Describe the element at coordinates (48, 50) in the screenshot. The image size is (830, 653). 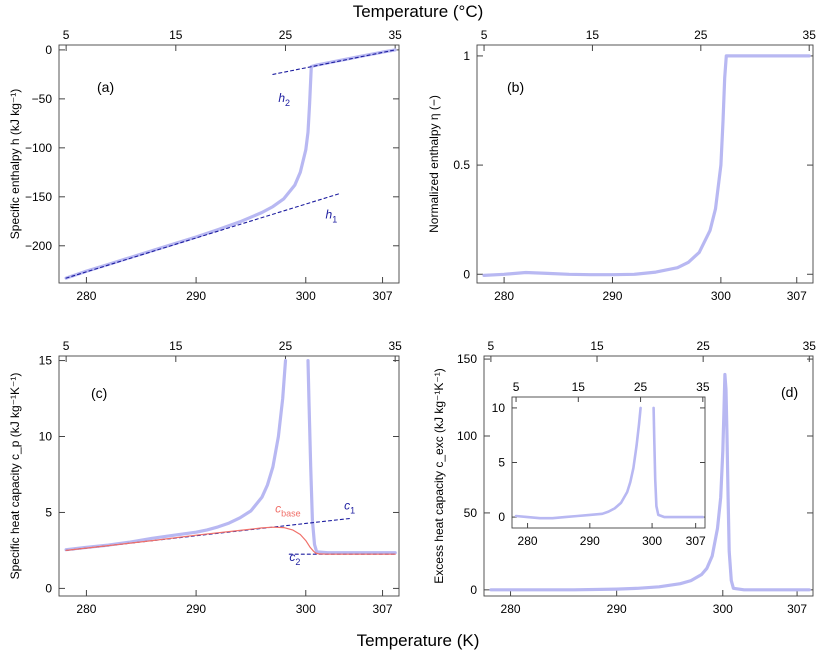
I see `panel-a-y-tick-label: 0` at that location.